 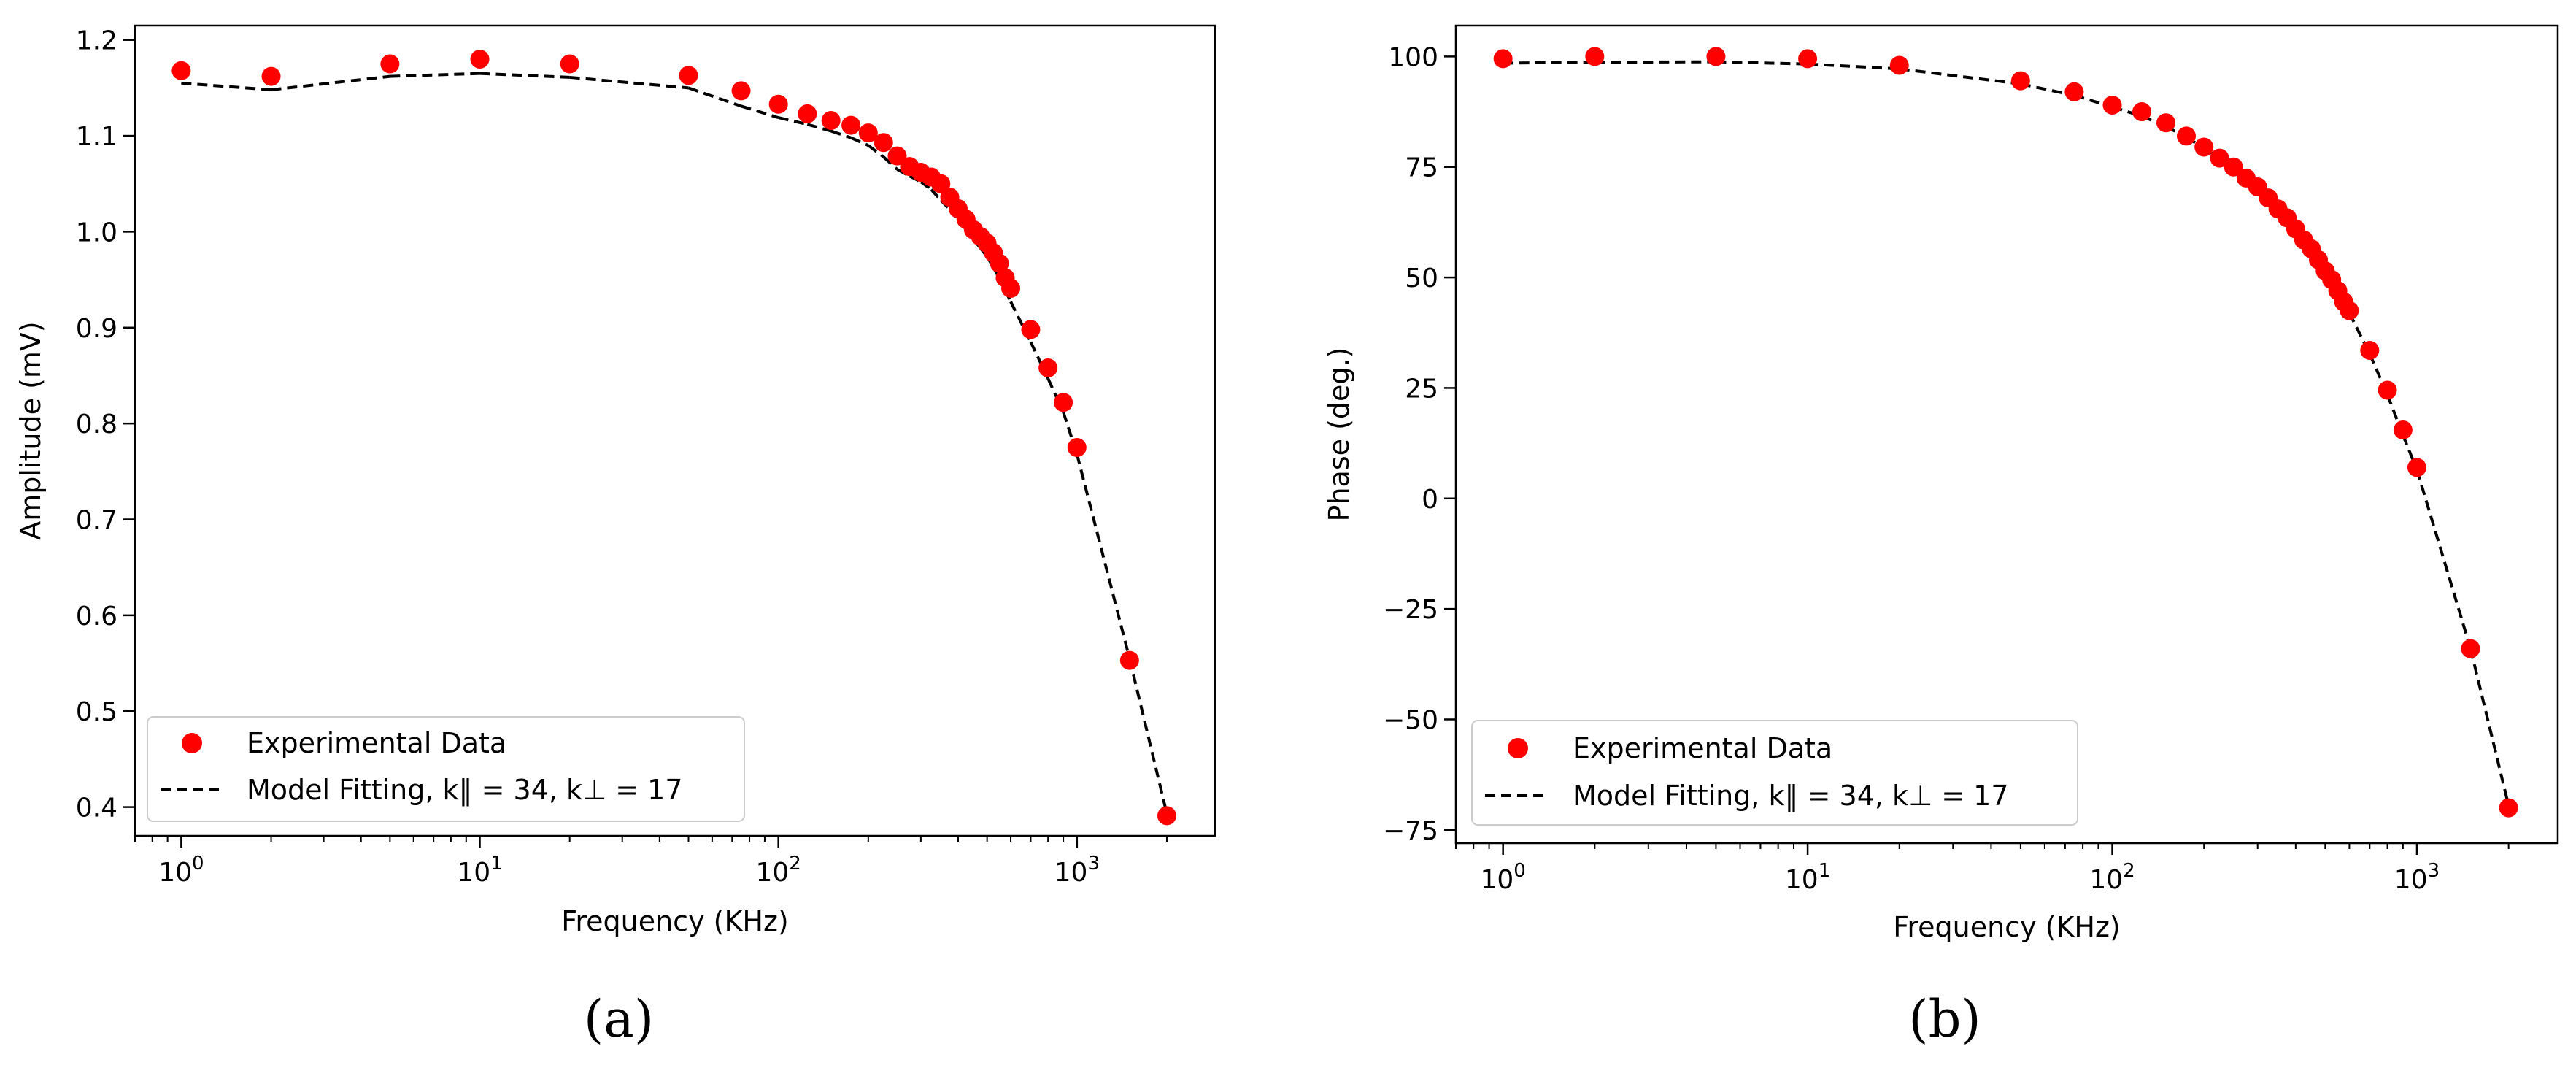 I want to click on y-tick-label: 1.1, so click(x=96, y=137).